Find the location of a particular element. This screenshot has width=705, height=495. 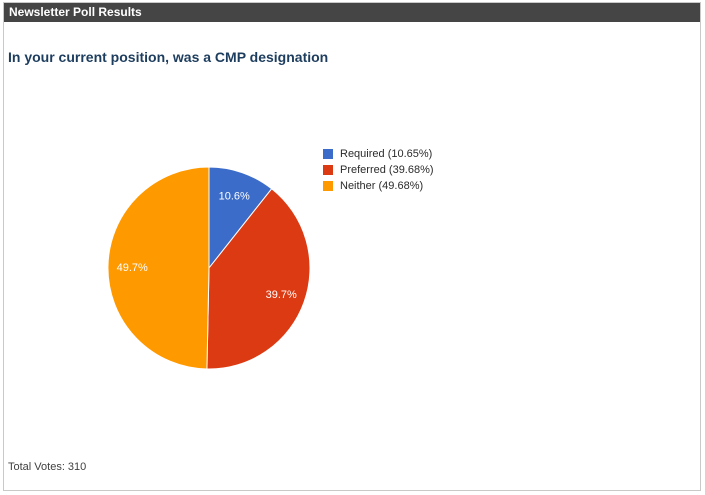

legend-swatch-neither is located at coordinates (328, 186).